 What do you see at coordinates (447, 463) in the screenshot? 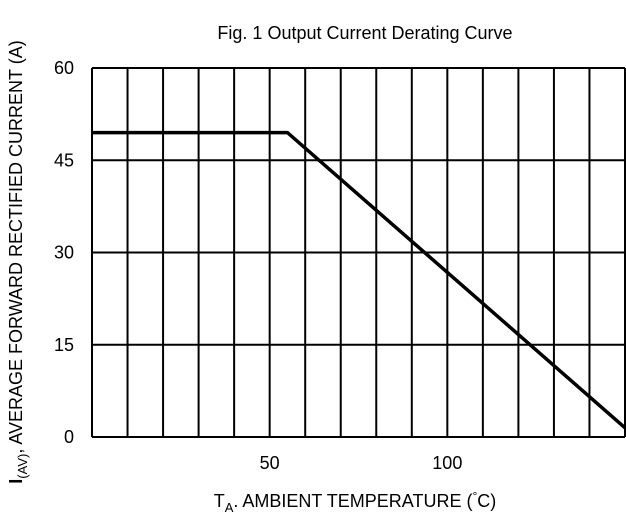
I see `x-tick-label: 100` at bounding box center [447, 463].